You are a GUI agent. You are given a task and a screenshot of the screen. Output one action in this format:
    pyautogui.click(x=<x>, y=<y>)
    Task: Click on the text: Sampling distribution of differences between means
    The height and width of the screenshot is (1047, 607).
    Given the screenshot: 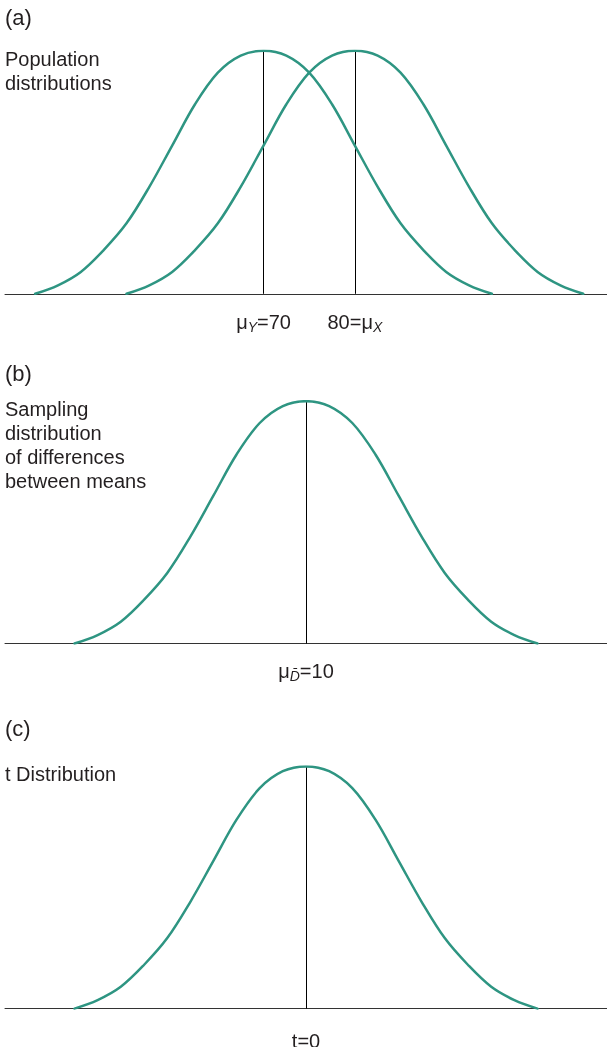 What is the action you would take?
    pyautogui.click(x=76, y=445)
    